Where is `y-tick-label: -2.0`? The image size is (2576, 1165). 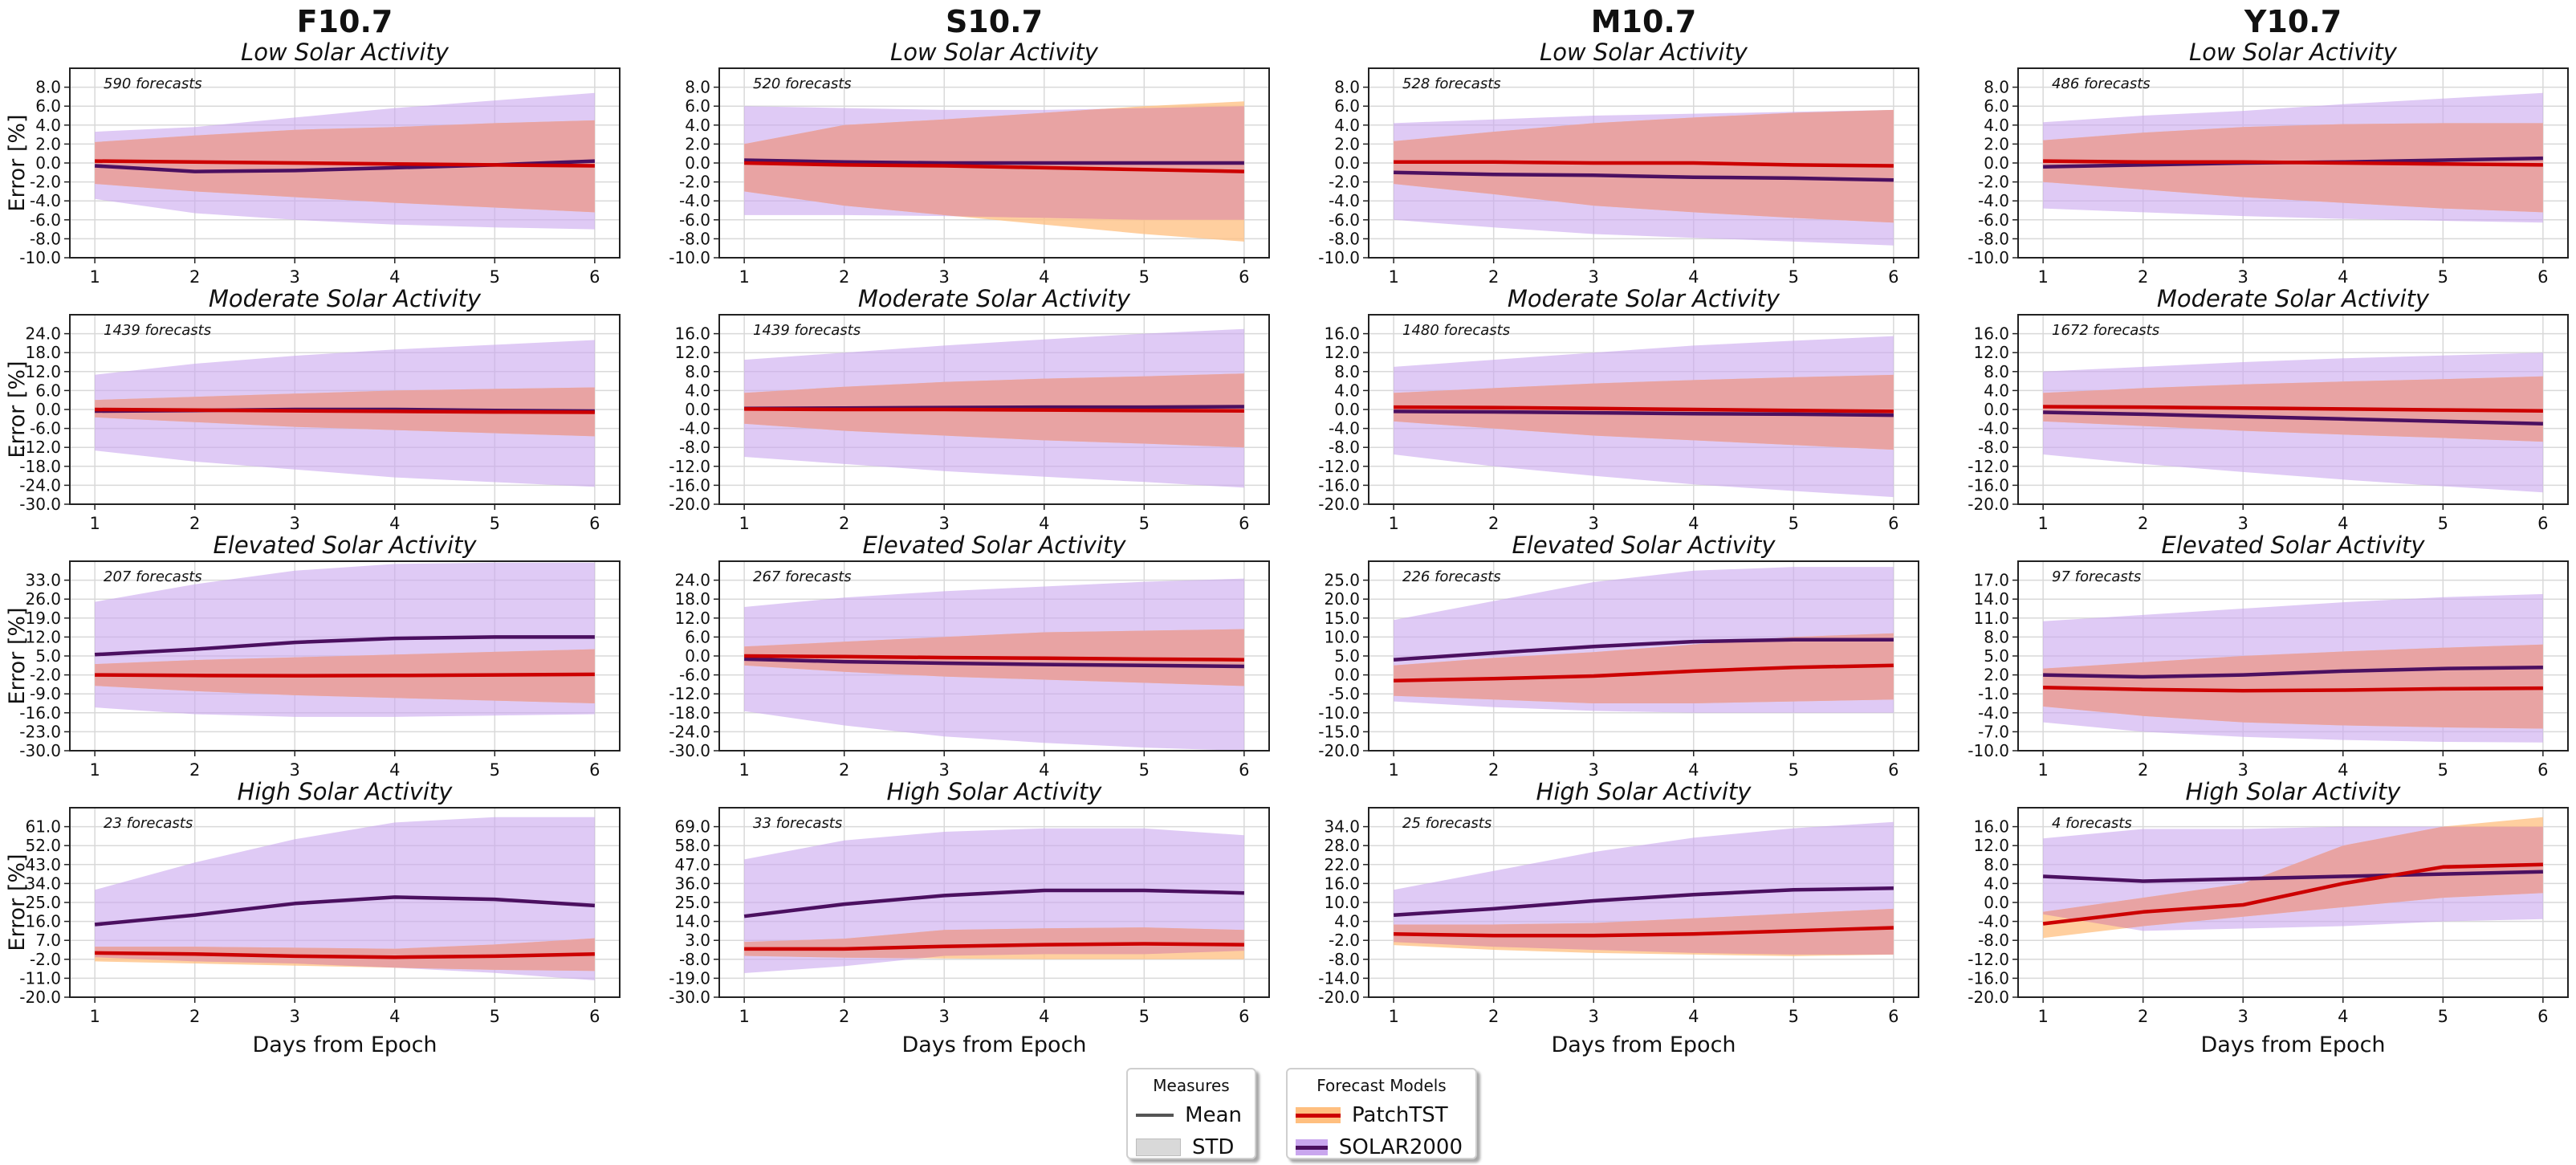
y-tick-label: -2.0 is located at coordinates (45, 182).